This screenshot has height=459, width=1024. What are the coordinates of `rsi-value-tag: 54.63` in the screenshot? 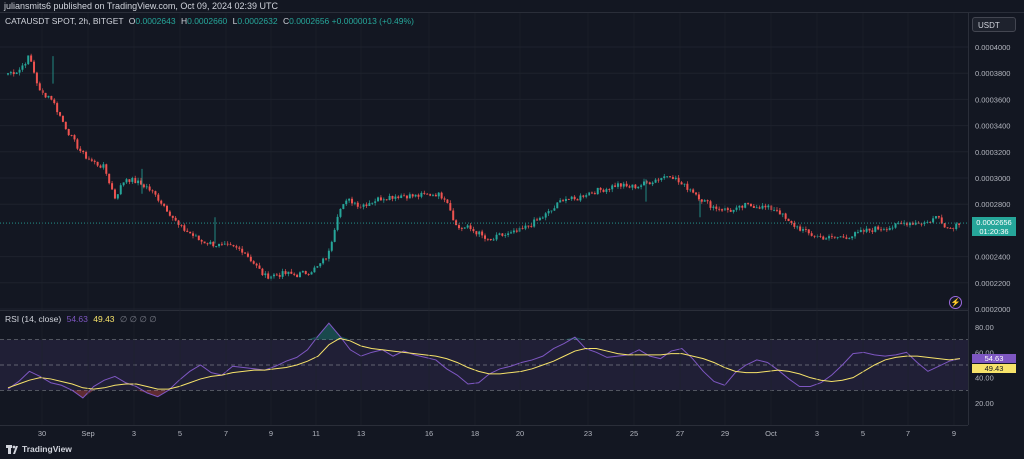 It's located at (994, 358).